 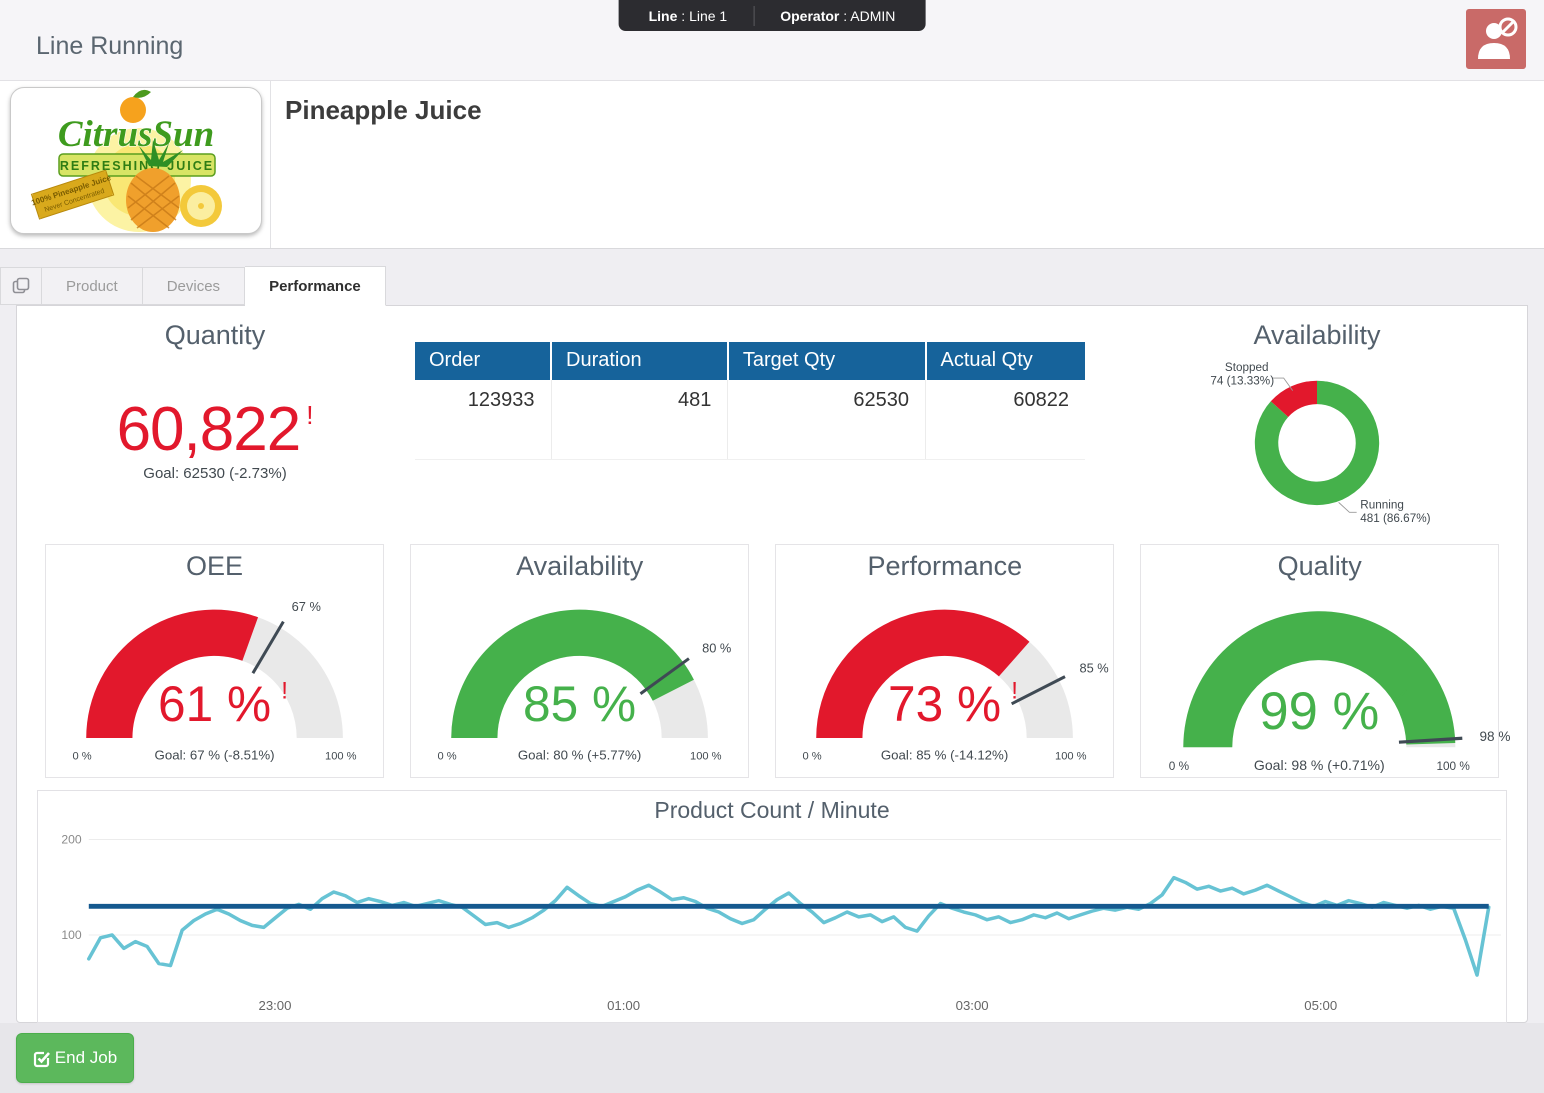 I want to click on tab-performance: Performance, so click(x=315, y=286).